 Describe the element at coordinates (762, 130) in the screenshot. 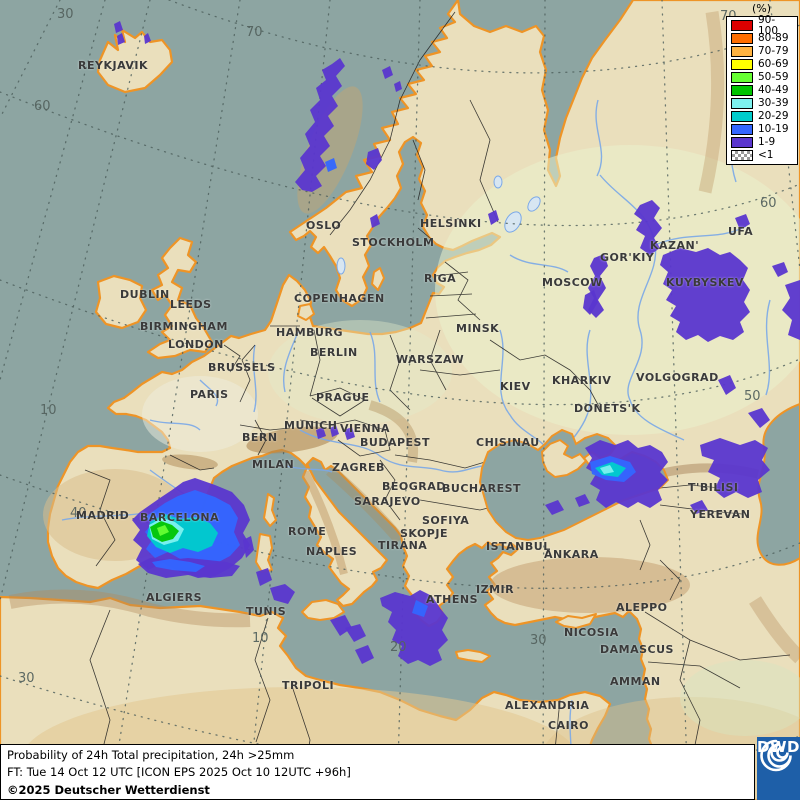

I see `legend-row: 10-19` at that location.